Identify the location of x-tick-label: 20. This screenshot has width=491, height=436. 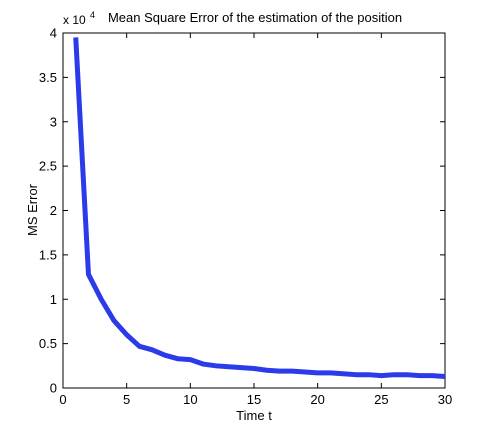
(317, 399).